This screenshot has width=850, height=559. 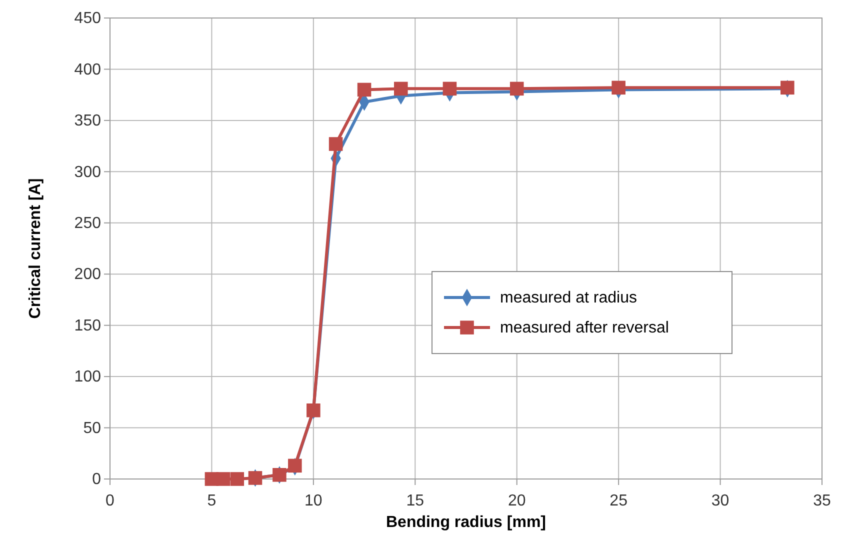 What do you see at coordinates (211, 501) in the screenshot?
I see `x-tick-label: 5` at bounding box center [211, 501].